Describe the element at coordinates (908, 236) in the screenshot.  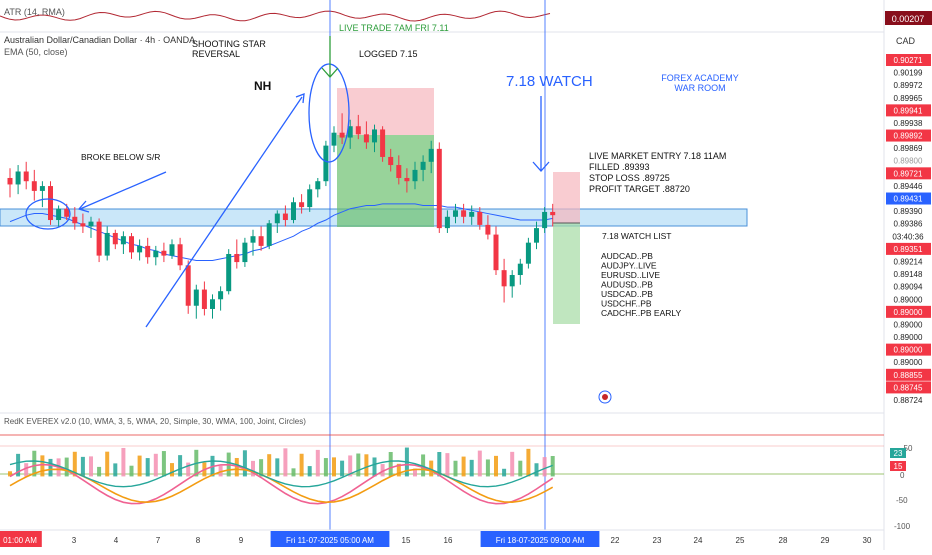
I see `price-label: 03:40:36` at that location.